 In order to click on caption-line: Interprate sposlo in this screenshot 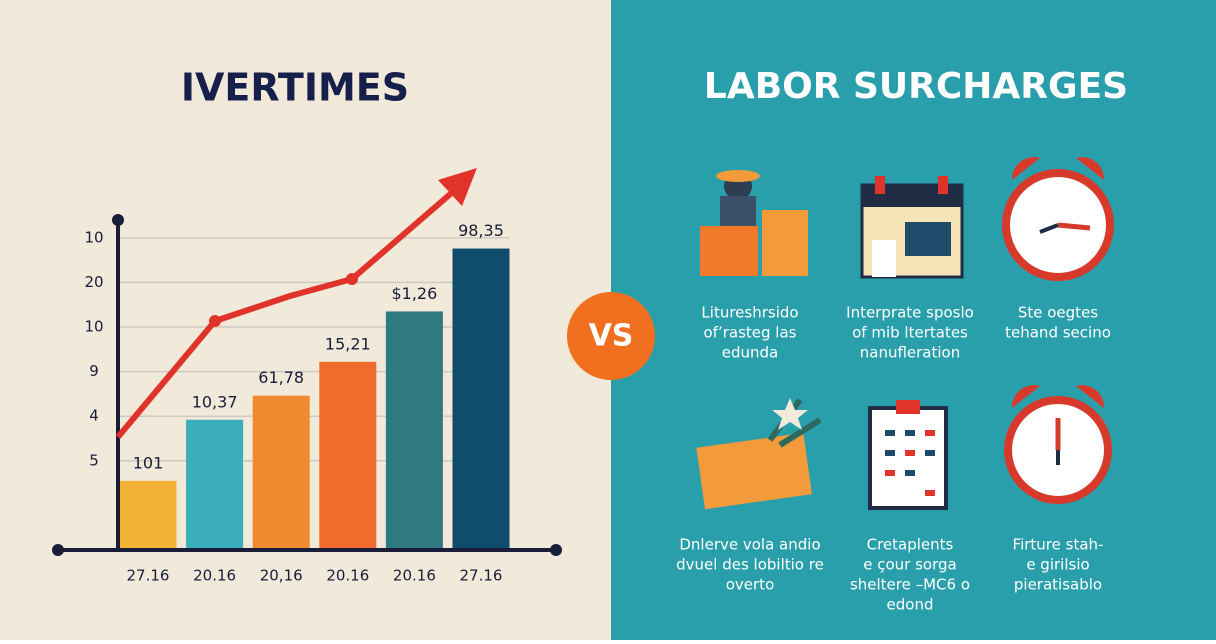, I will do `click(910, 313)`.